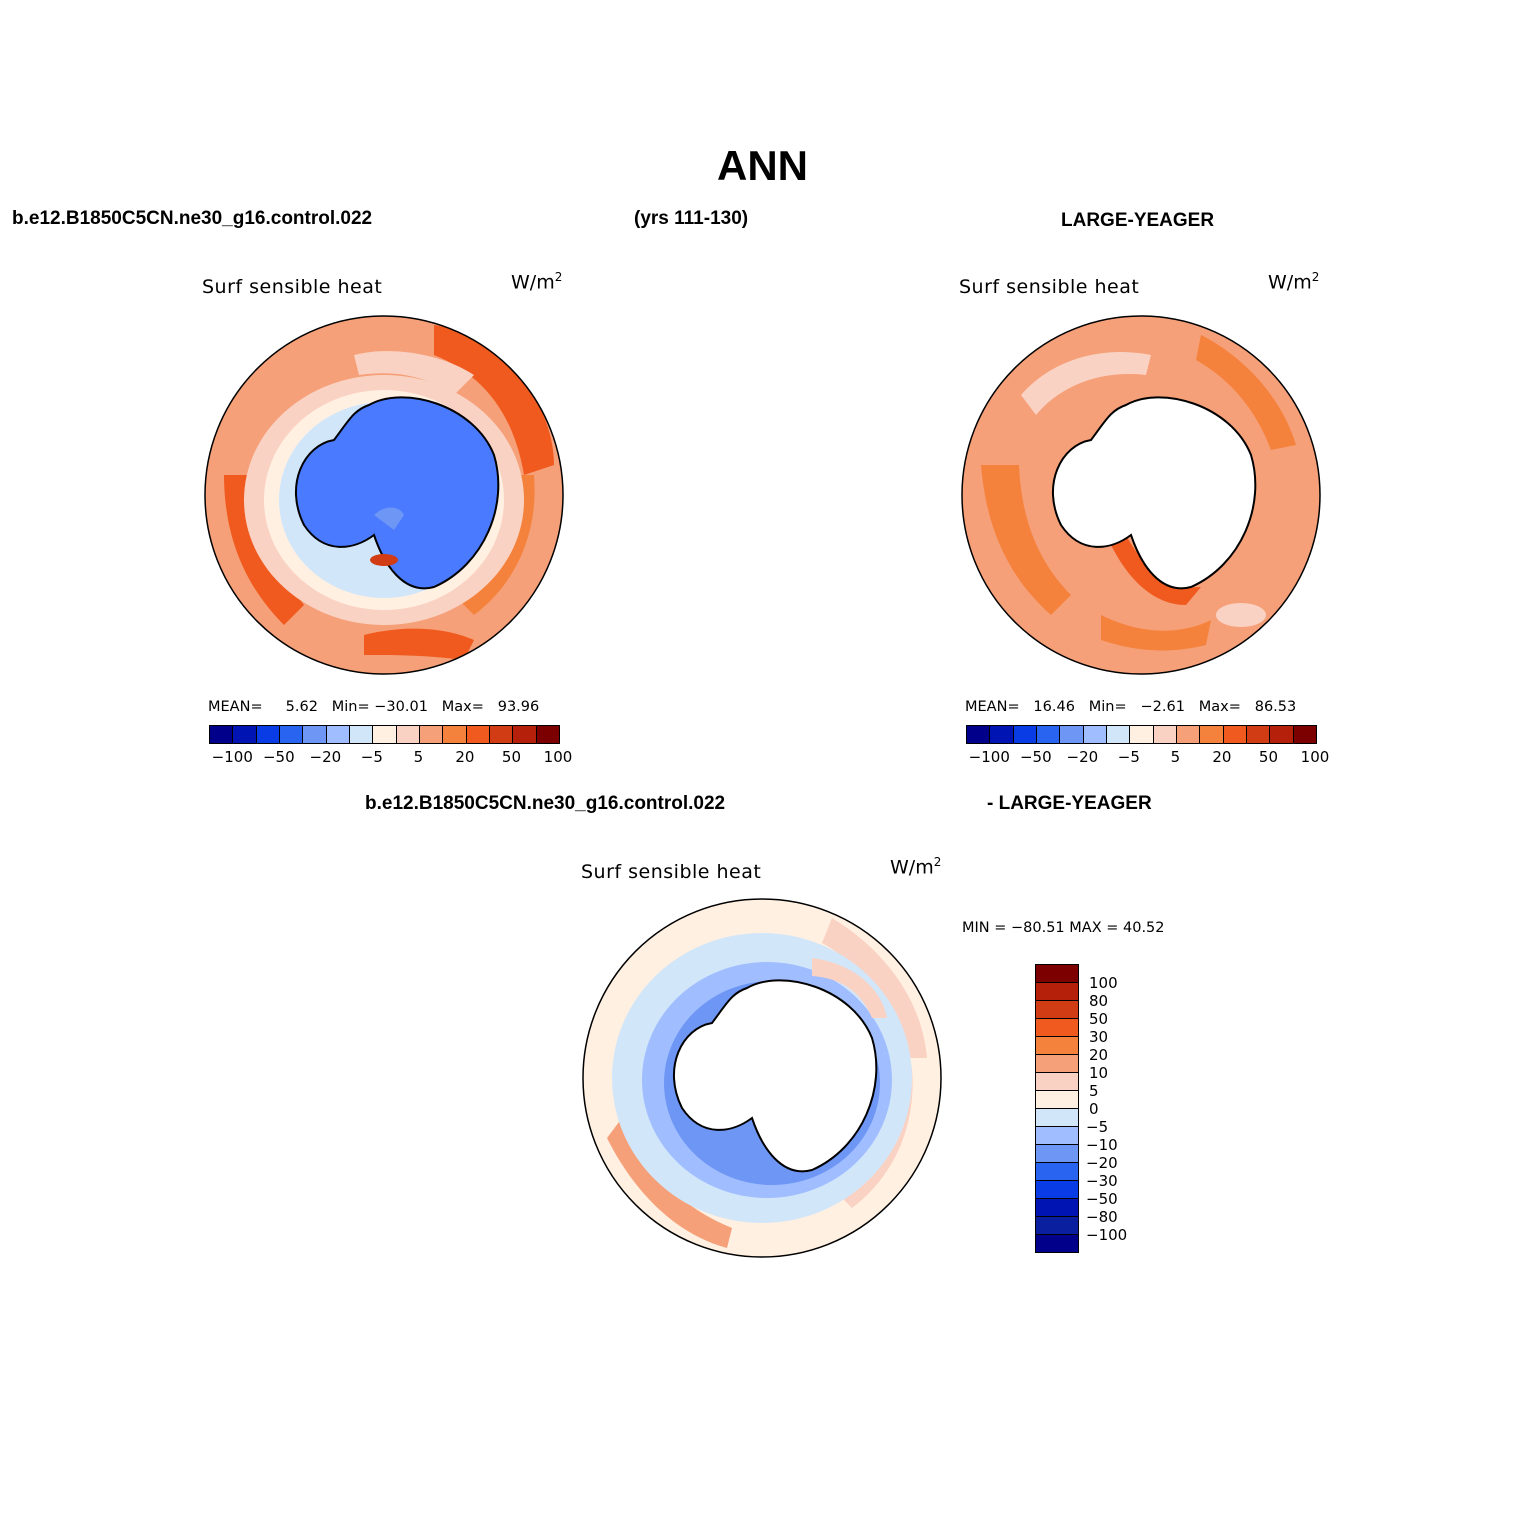 The width and height of the screenshot is (1525, 1525). I want to click on panel3-units: W/m2, so click(916, 867).